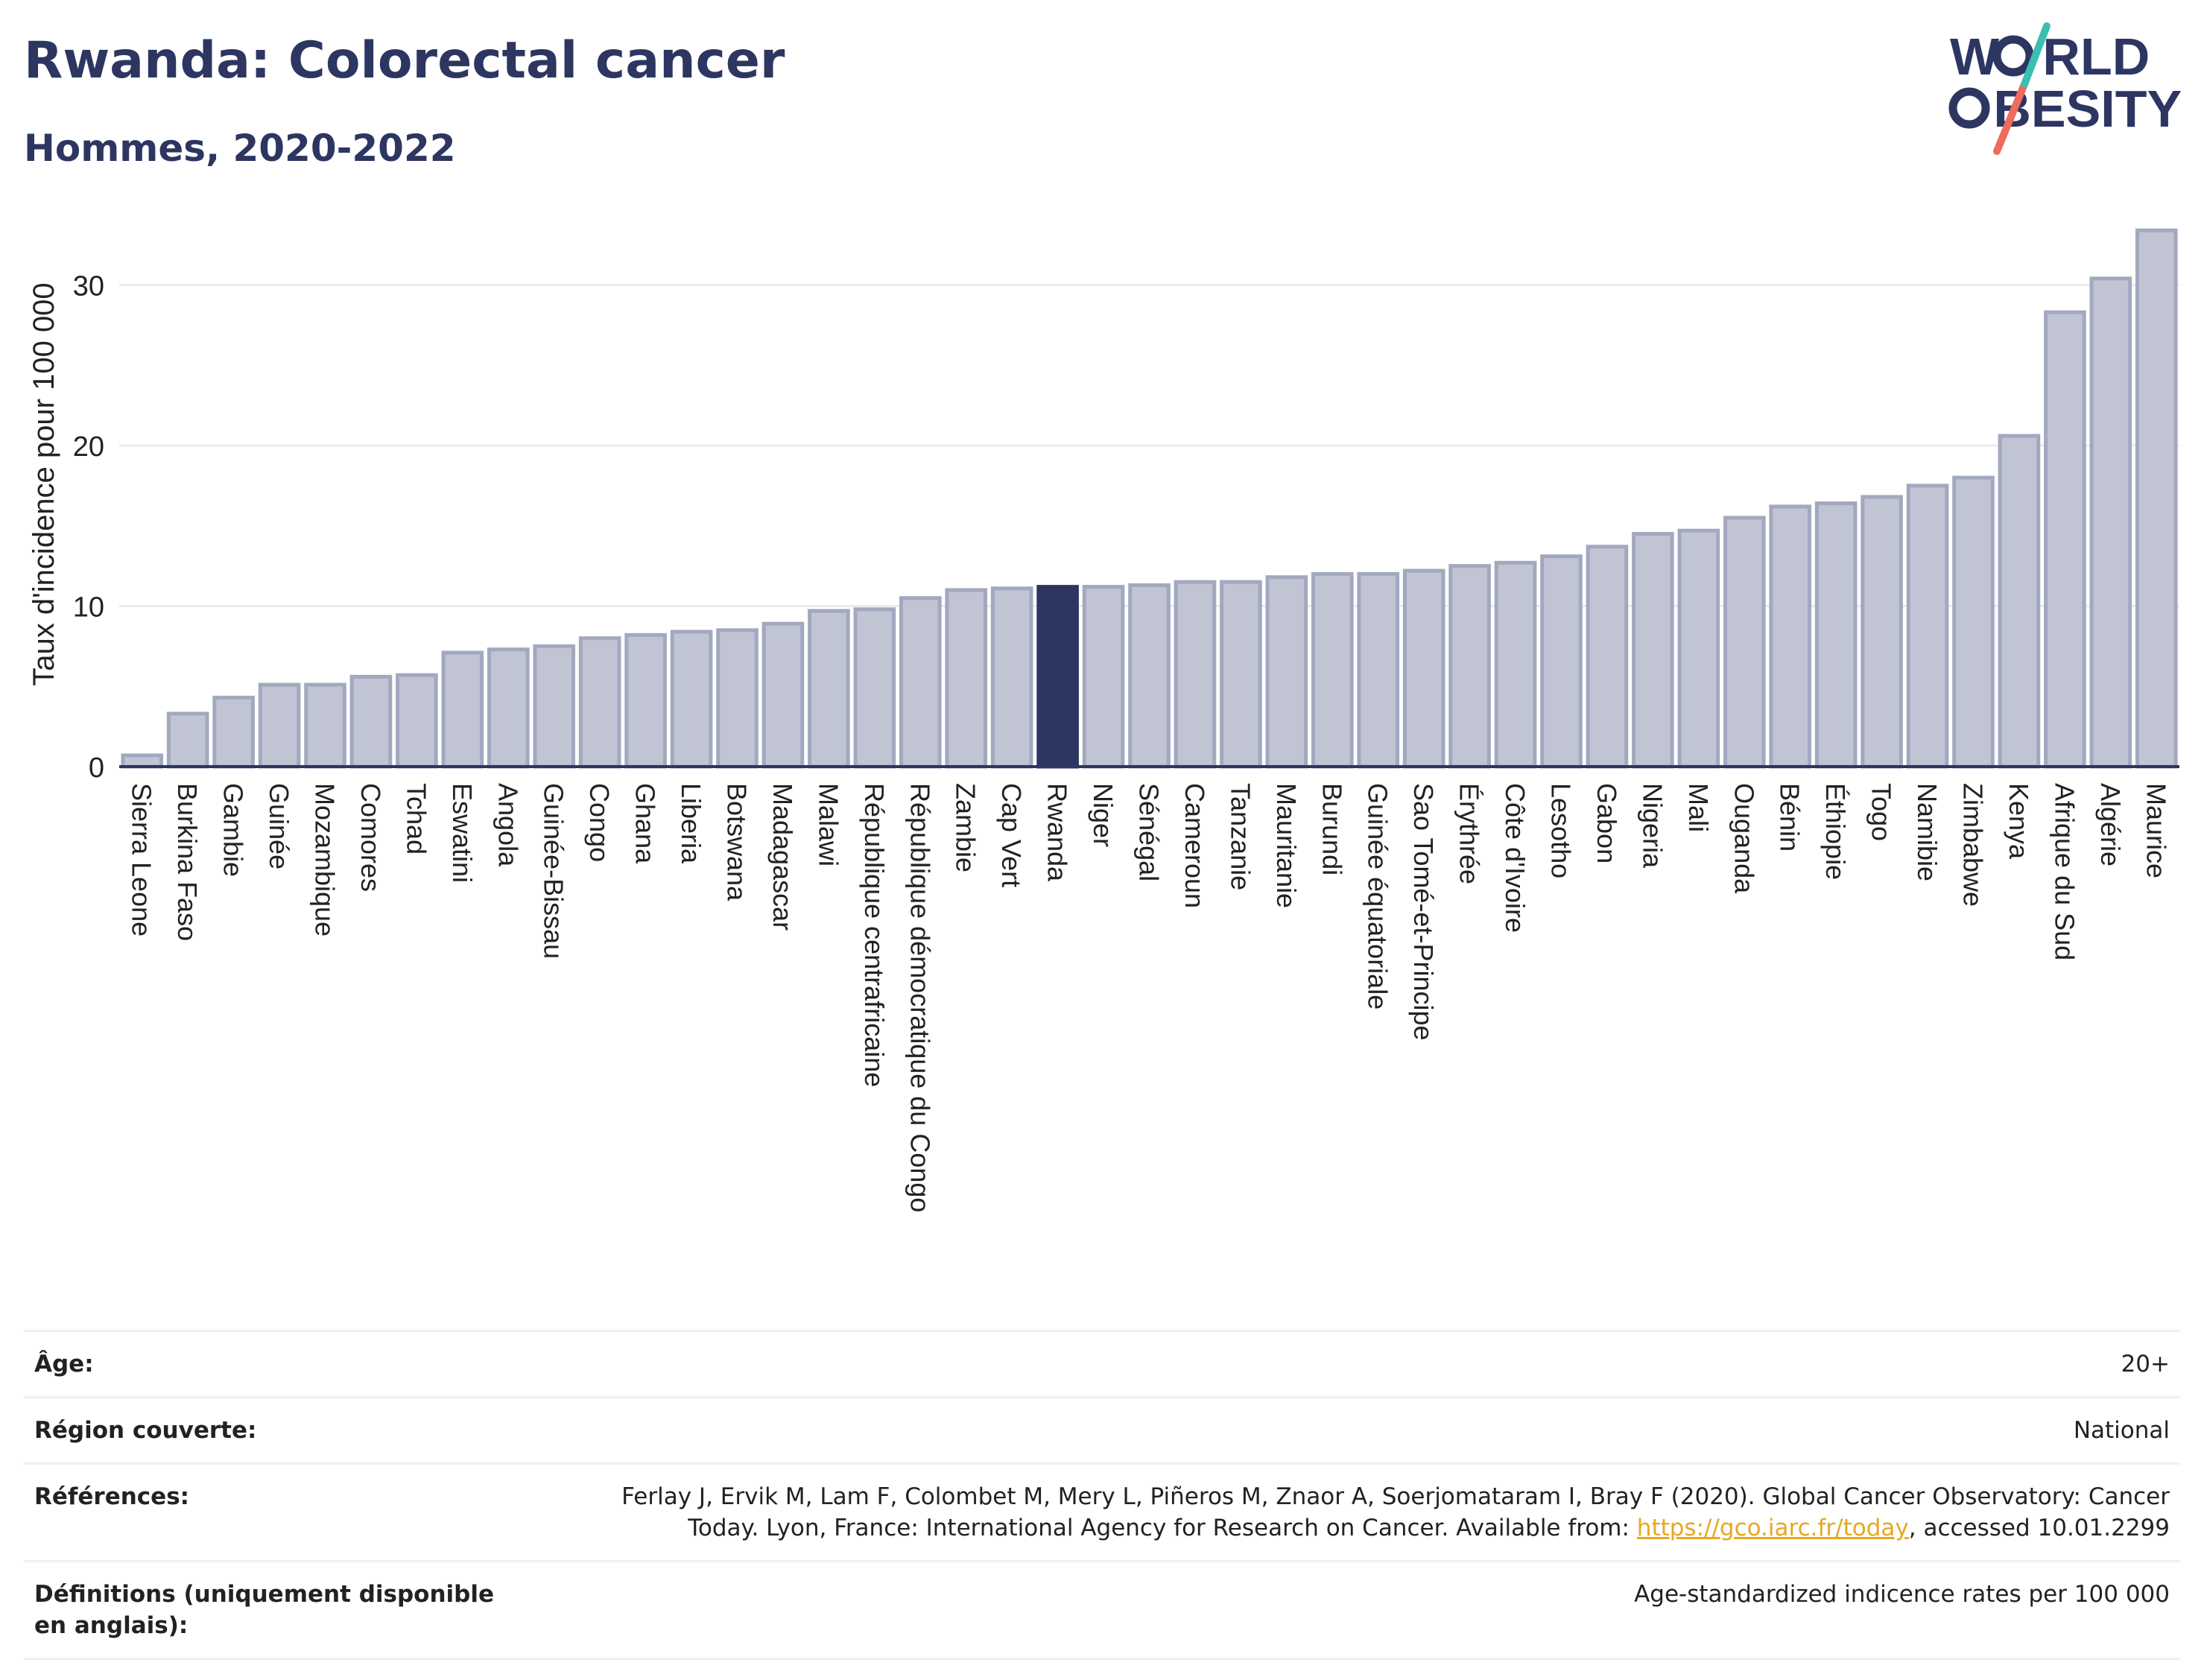  I want to click on y-tick-label: 20, so click(88, 447).